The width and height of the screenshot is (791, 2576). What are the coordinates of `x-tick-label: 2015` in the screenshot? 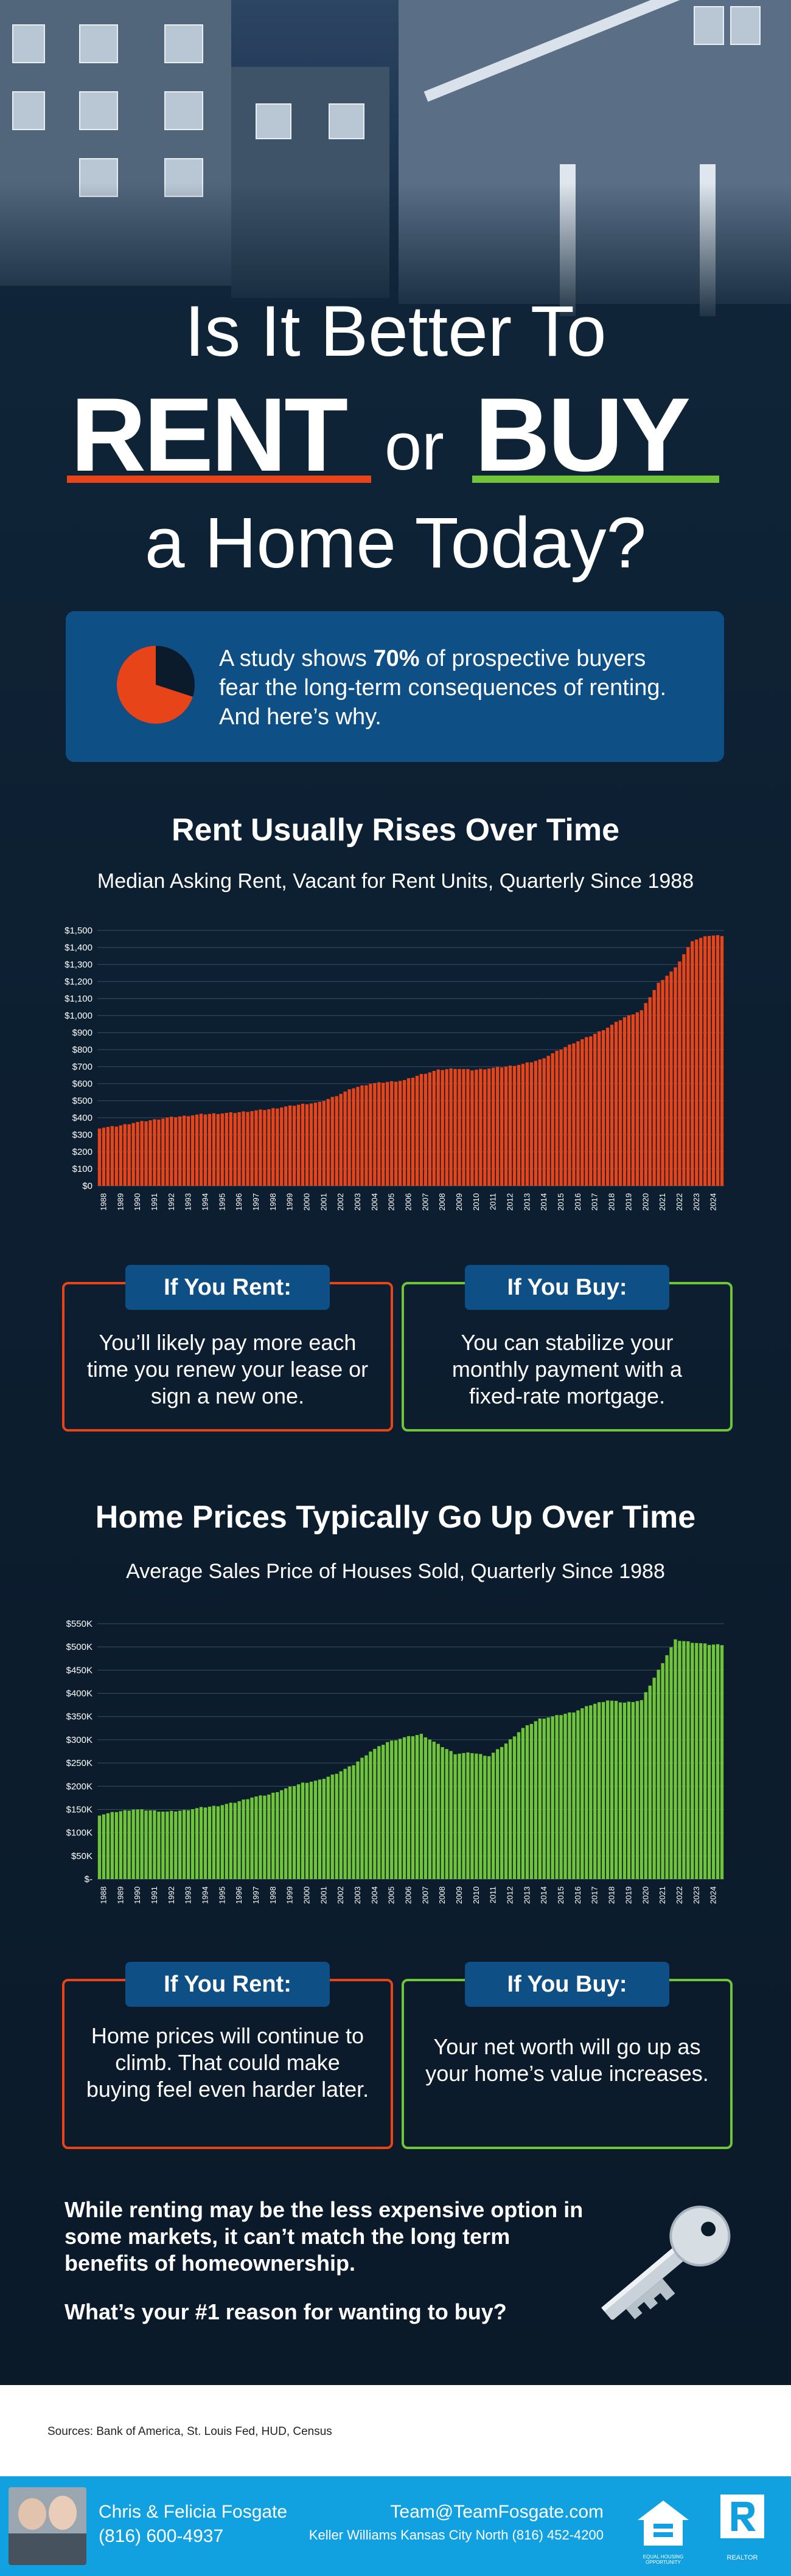 It's located at (560, 1202).